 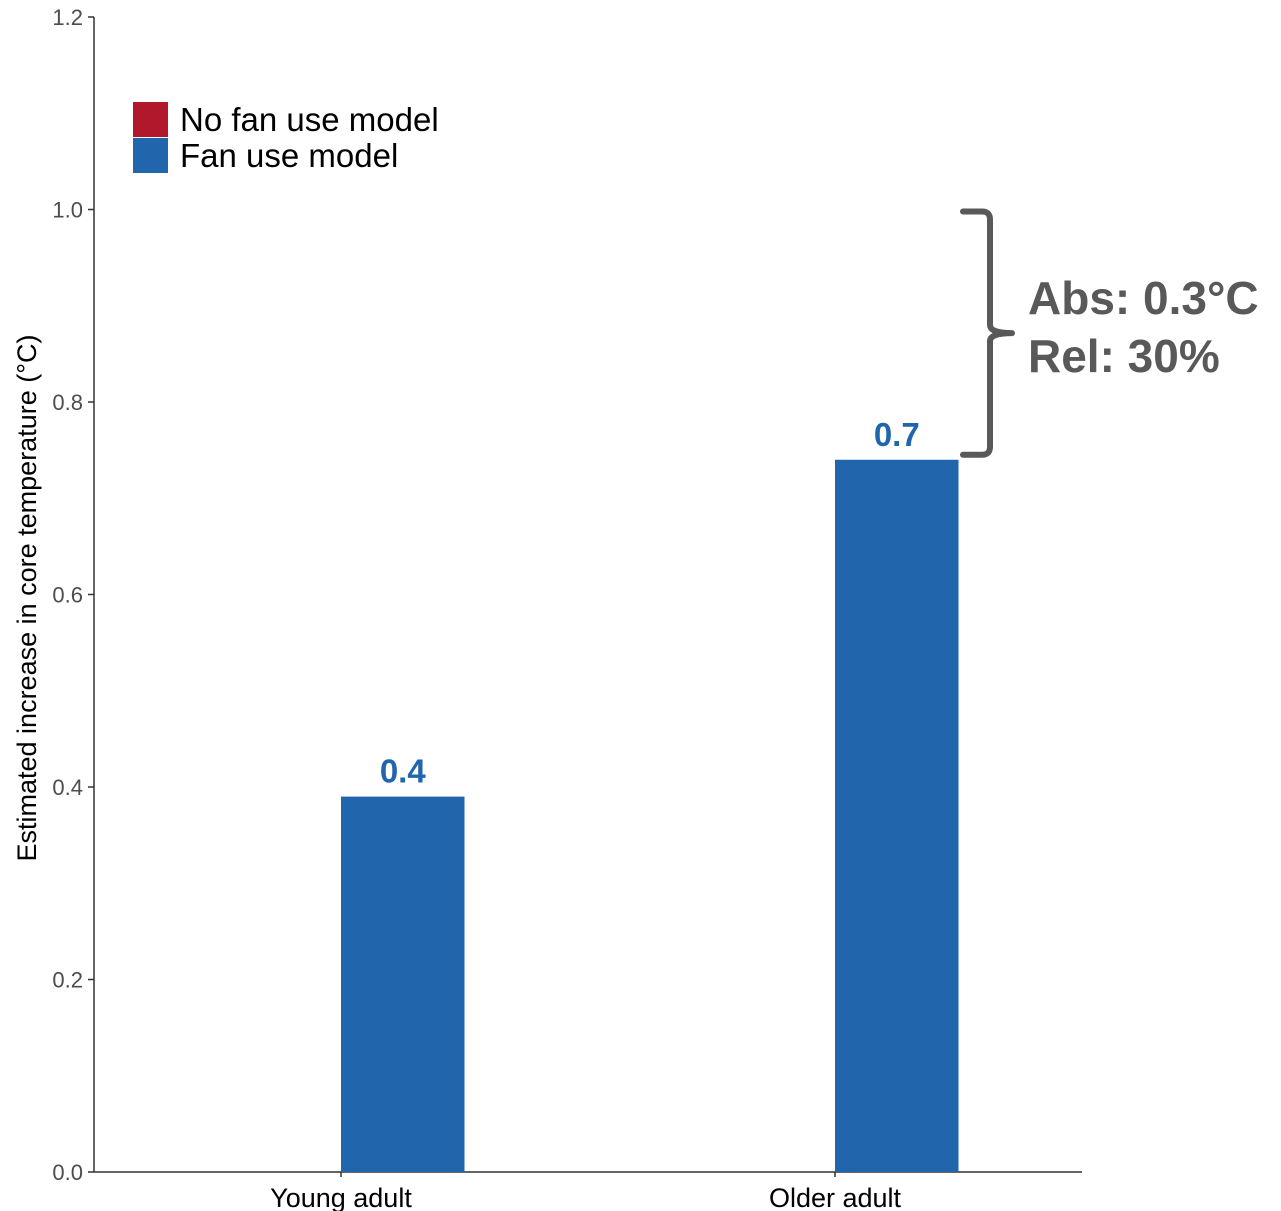 What do you see at coordinates (67, 402) in the screenshot?
I see `y-tick-label: 0.8` at bounding box center [67, 402].